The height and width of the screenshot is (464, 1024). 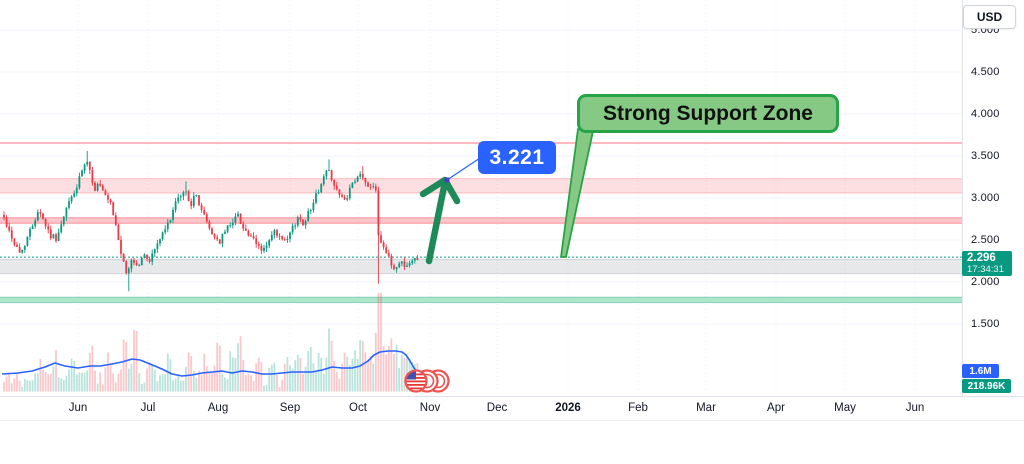 I want to click on volume-ma-badge: 1.6M, so click(x=980, y=371).